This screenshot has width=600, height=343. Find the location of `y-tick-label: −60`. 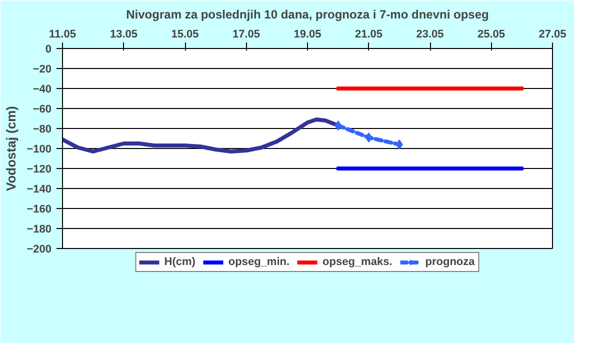

y-tick-label: −60 is located at coordinates (42, 110).